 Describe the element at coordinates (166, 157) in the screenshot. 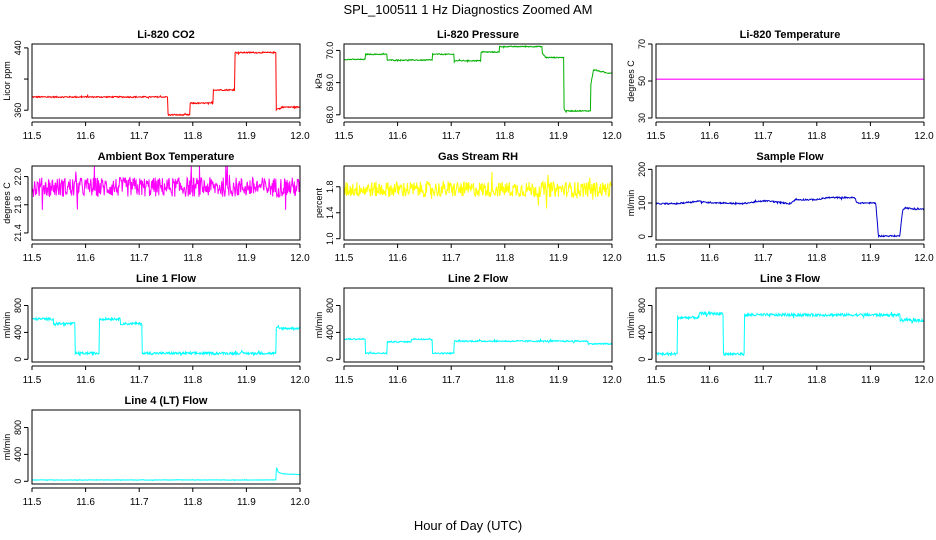

I see `panel-title-ambient-box-temperature: Ambient Box Temperature` at that location.